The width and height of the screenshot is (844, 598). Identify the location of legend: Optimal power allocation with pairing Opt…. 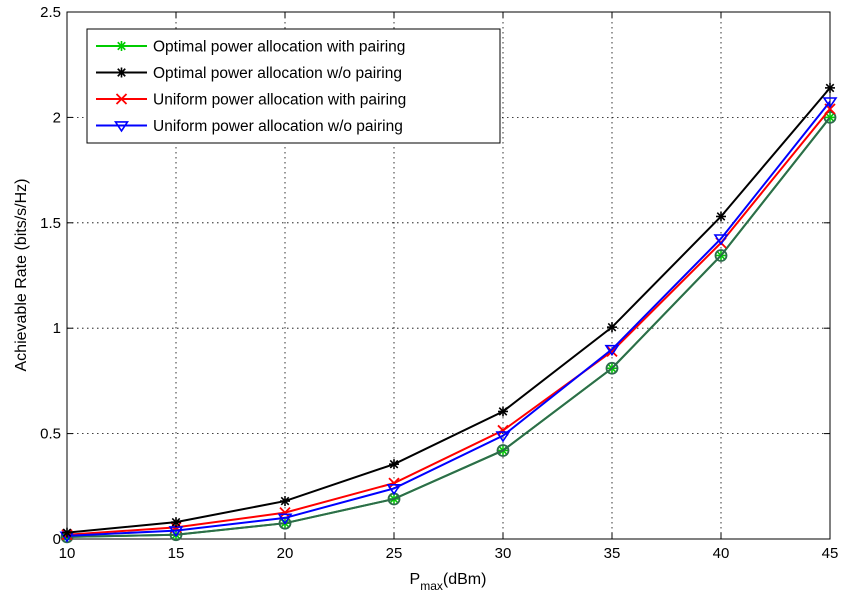
(293, 86).